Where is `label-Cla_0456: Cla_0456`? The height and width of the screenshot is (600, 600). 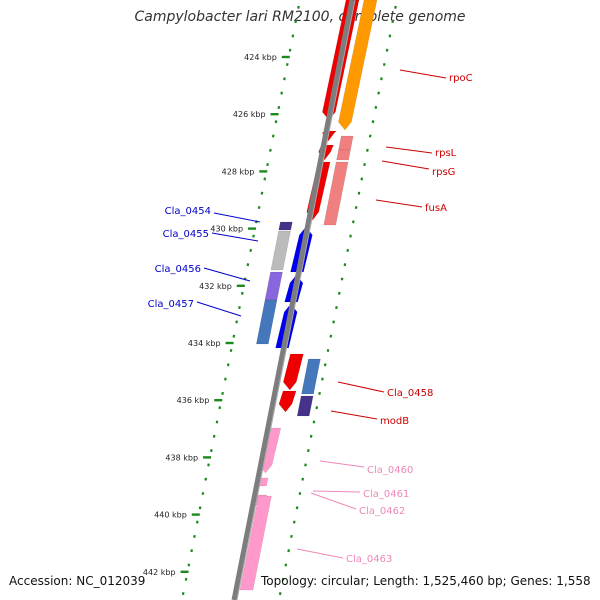 label-Cla_0456: Cla_0456 is located at coordinates (178, 269).